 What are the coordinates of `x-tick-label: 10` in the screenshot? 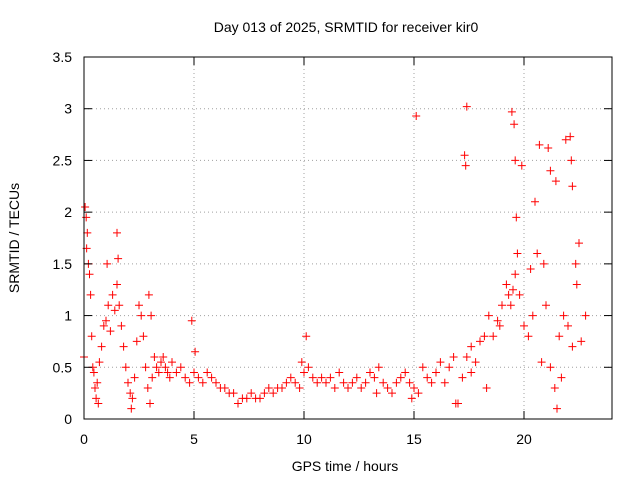 It's located at (304, 439).